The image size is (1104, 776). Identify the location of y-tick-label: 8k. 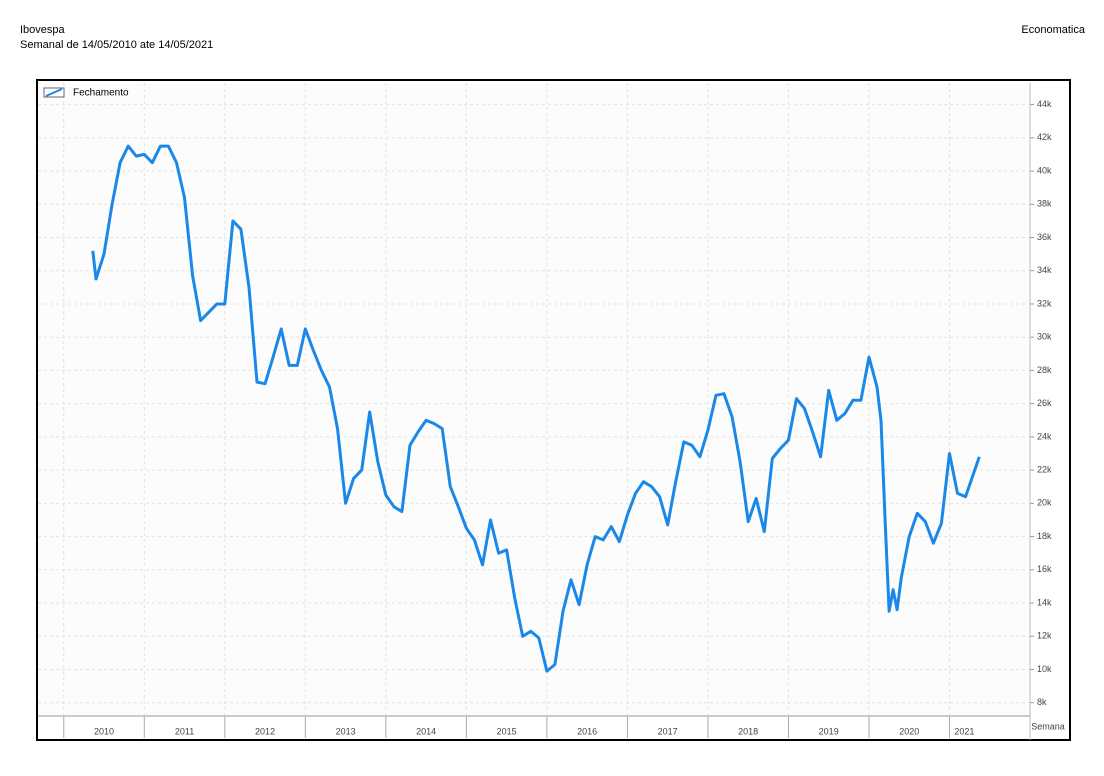
(1042, 702).